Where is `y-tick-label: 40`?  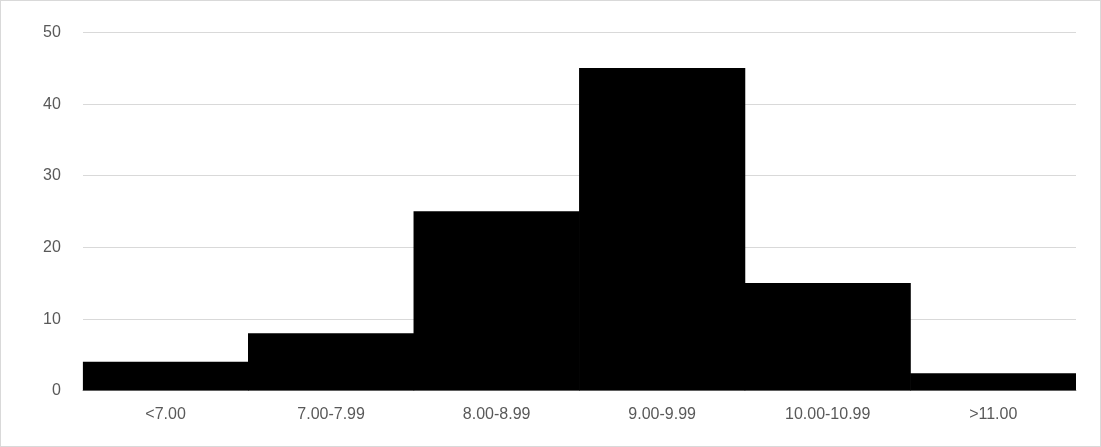
y-tick-label: 40 is located at coordinates (52, 103).